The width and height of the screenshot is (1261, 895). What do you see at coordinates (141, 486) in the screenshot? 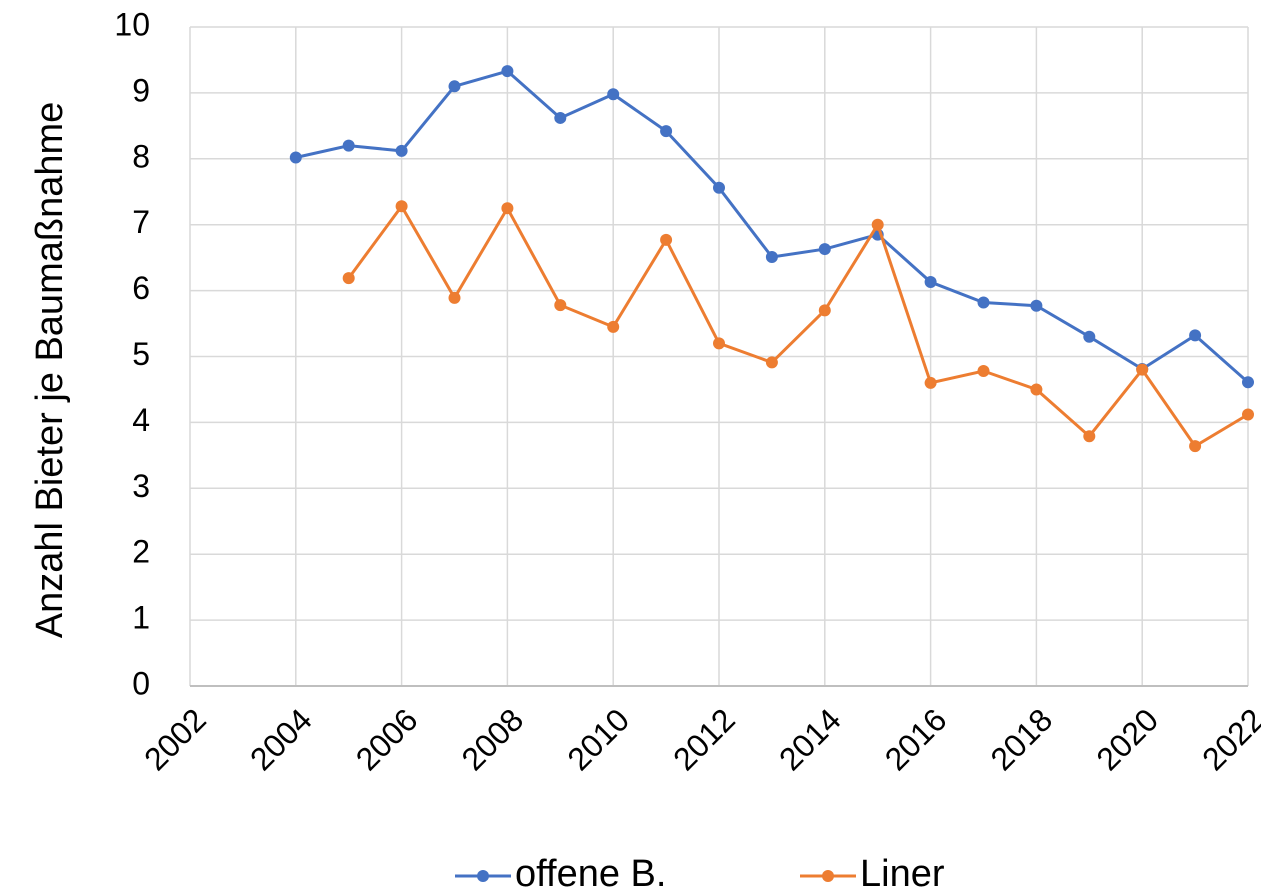
I see `y-tick-label: 3` at bounding box center [141, 486].